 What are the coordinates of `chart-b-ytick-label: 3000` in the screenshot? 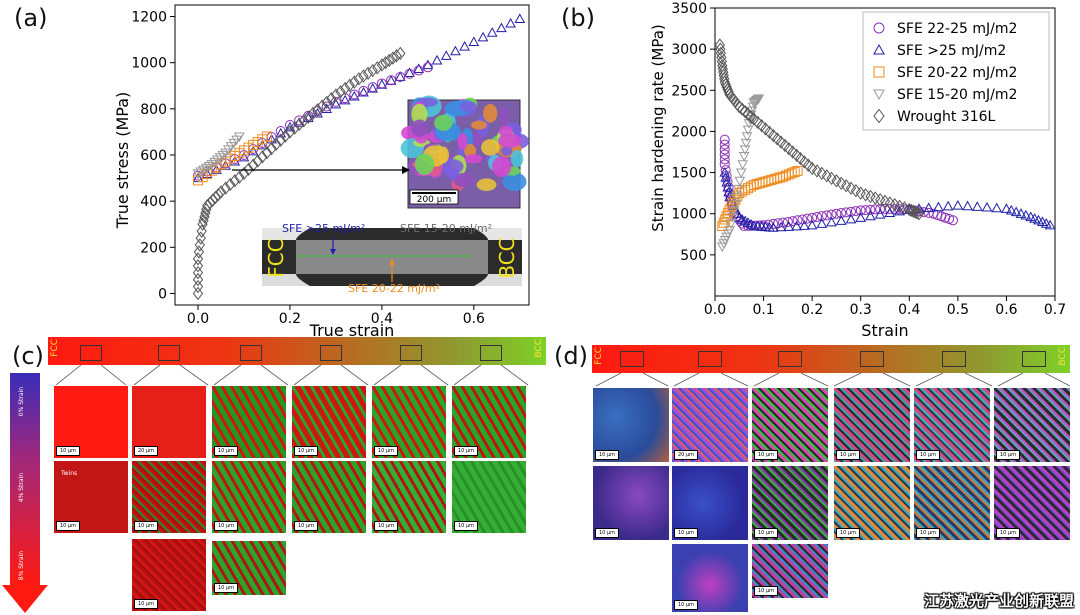 It's located at (689, 50).